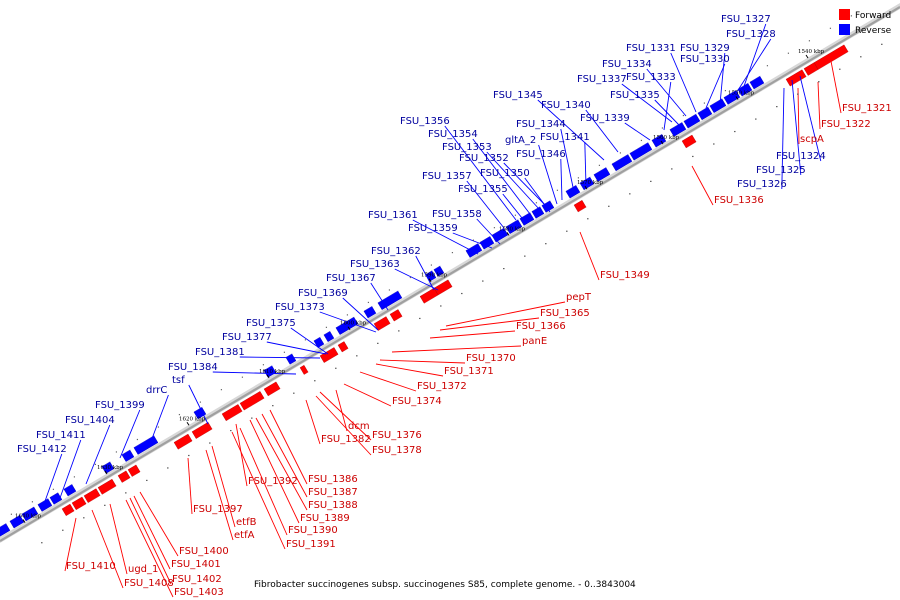 Image resolution: width=900 pixels, height=600 pixels. Describe the element at coordinates (425, 121) in the screenshot. I see `gene-label-fsu-1356: FSU_1356` at that location.